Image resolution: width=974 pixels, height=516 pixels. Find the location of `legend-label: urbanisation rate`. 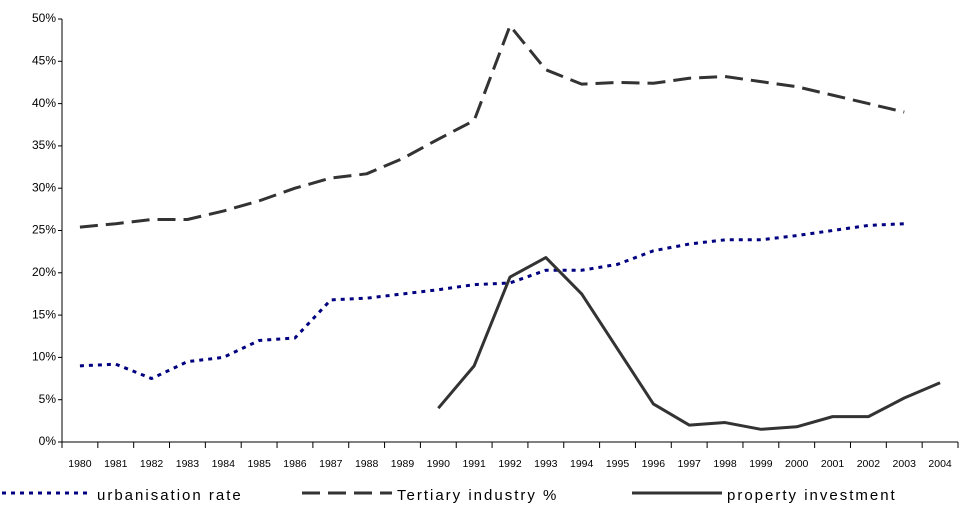

legend-label: urbanisation rate is located at coordinates (170, 495).